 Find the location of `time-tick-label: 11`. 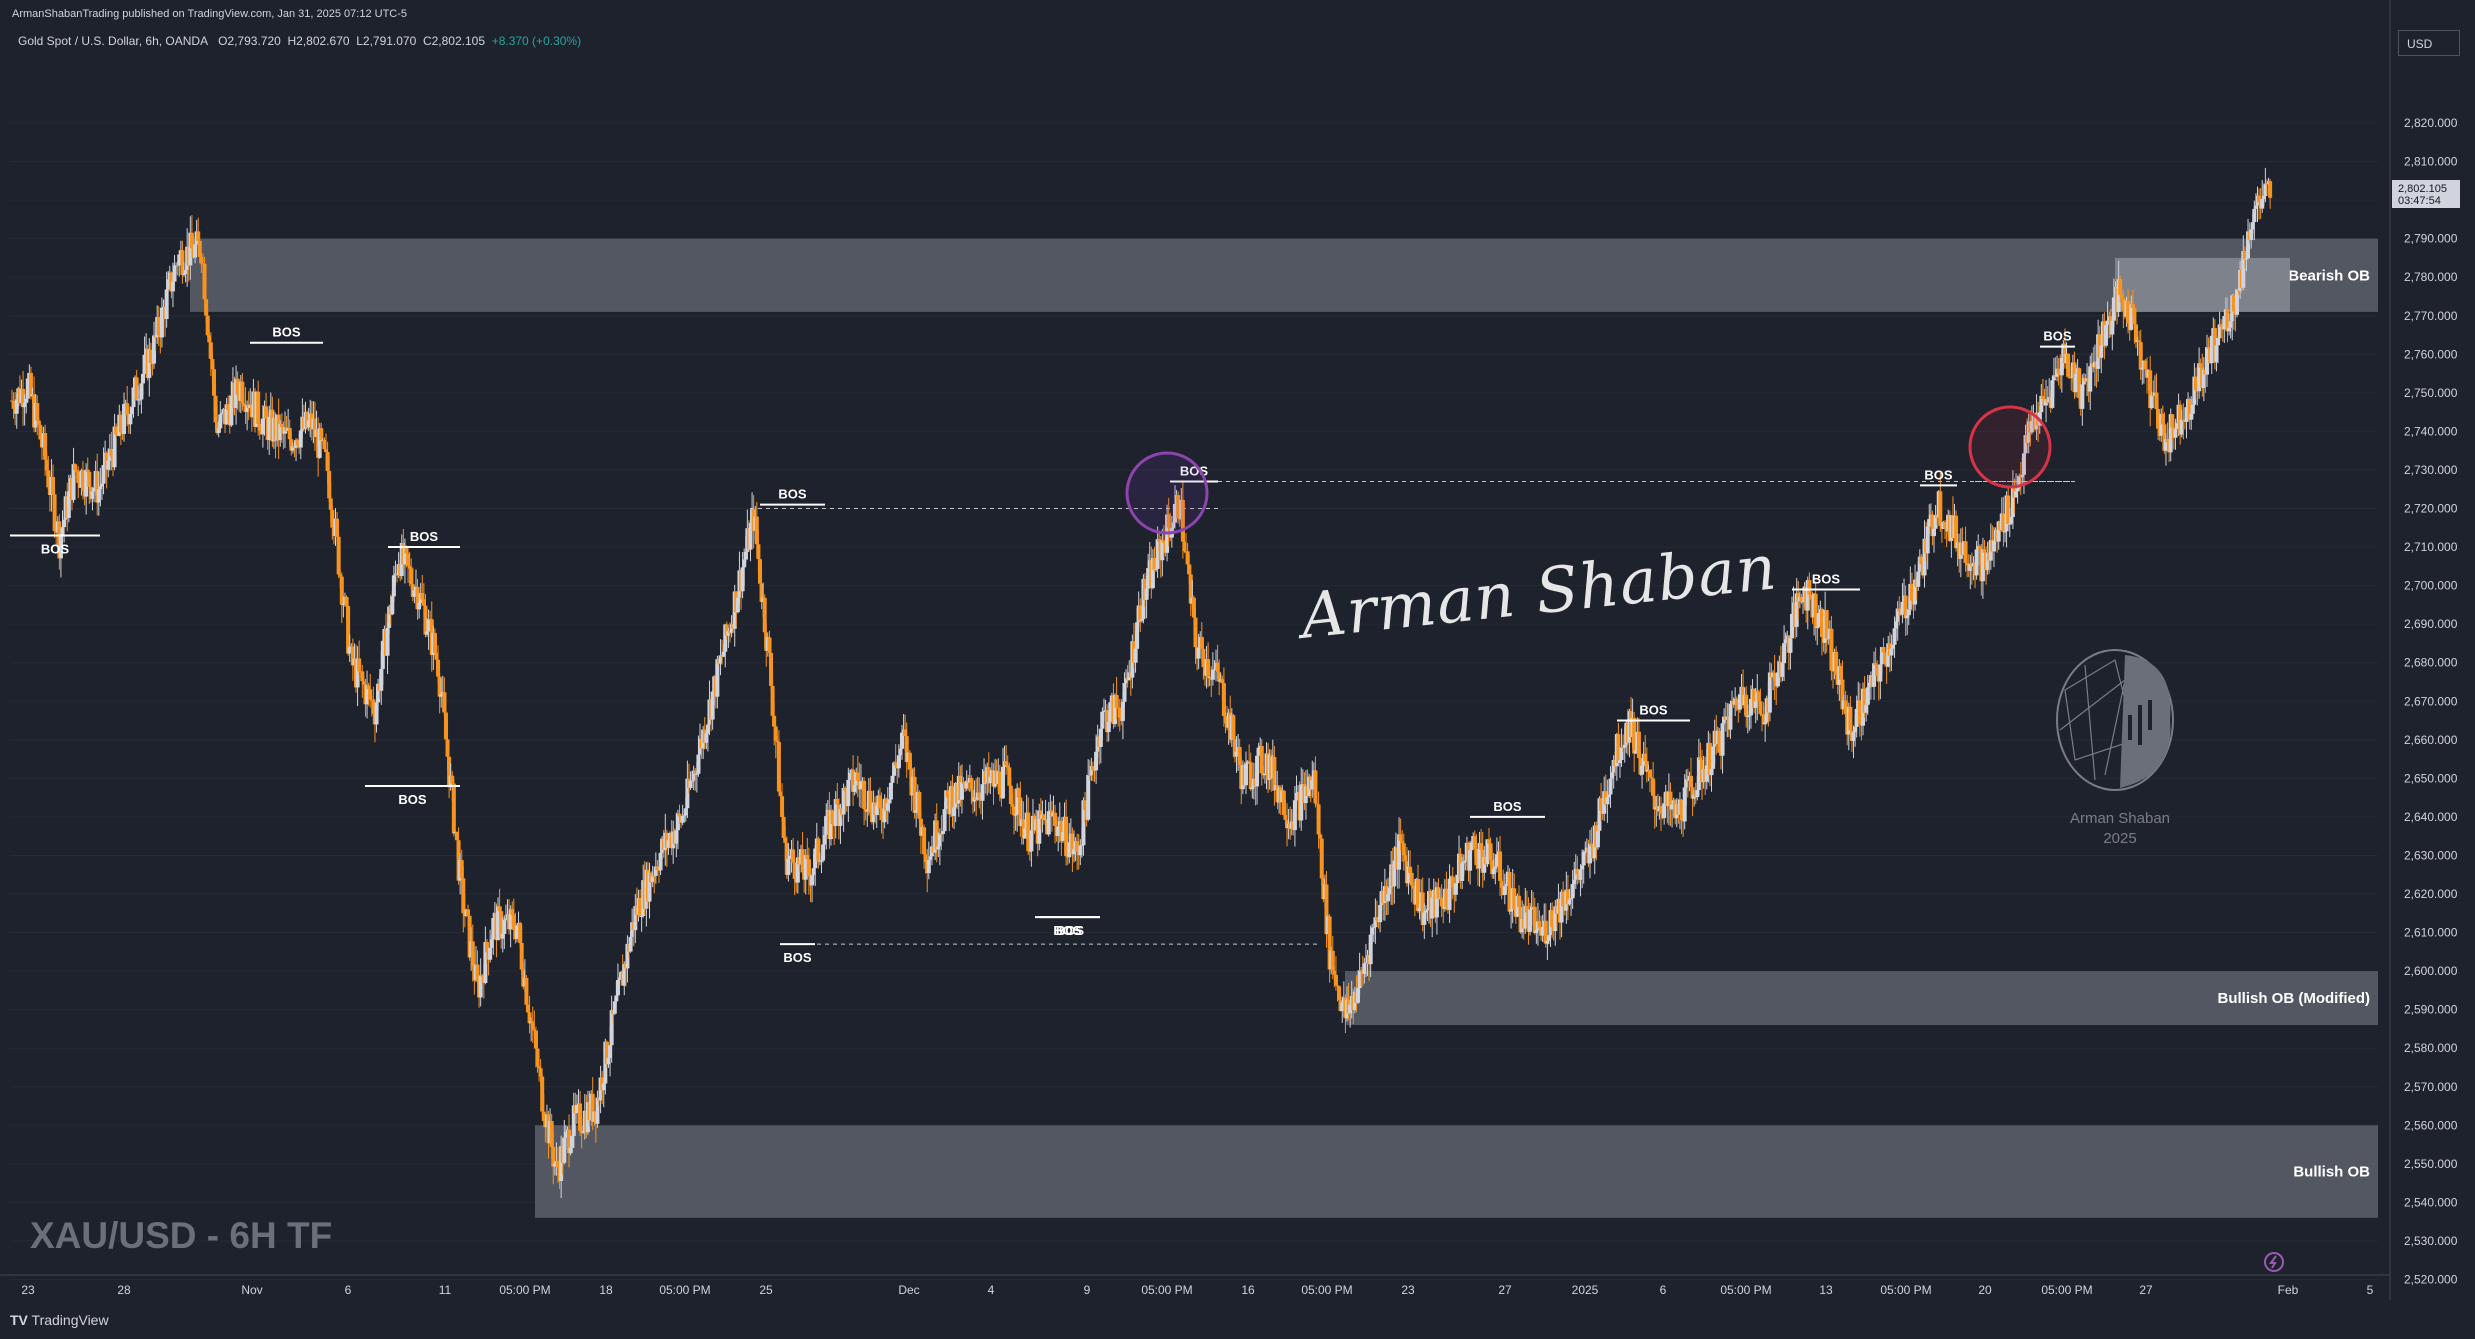

time-tick-label: 11 is located at coordinates (445, 1290).